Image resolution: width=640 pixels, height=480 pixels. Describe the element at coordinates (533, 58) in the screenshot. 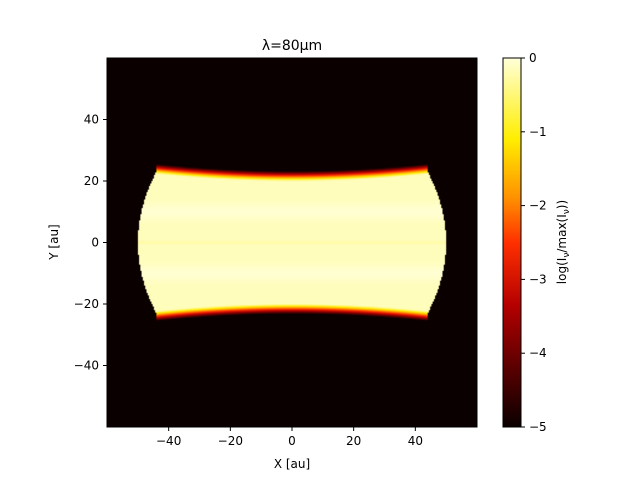

I see `colorbar-tick-label: 0` at that location.